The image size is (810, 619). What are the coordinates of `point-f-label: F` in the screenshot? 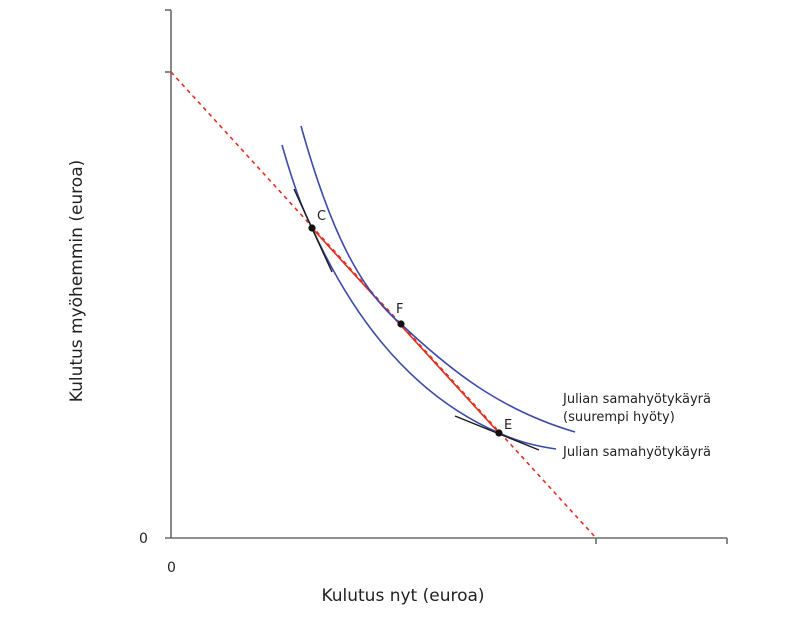 It's located at (399, 309).